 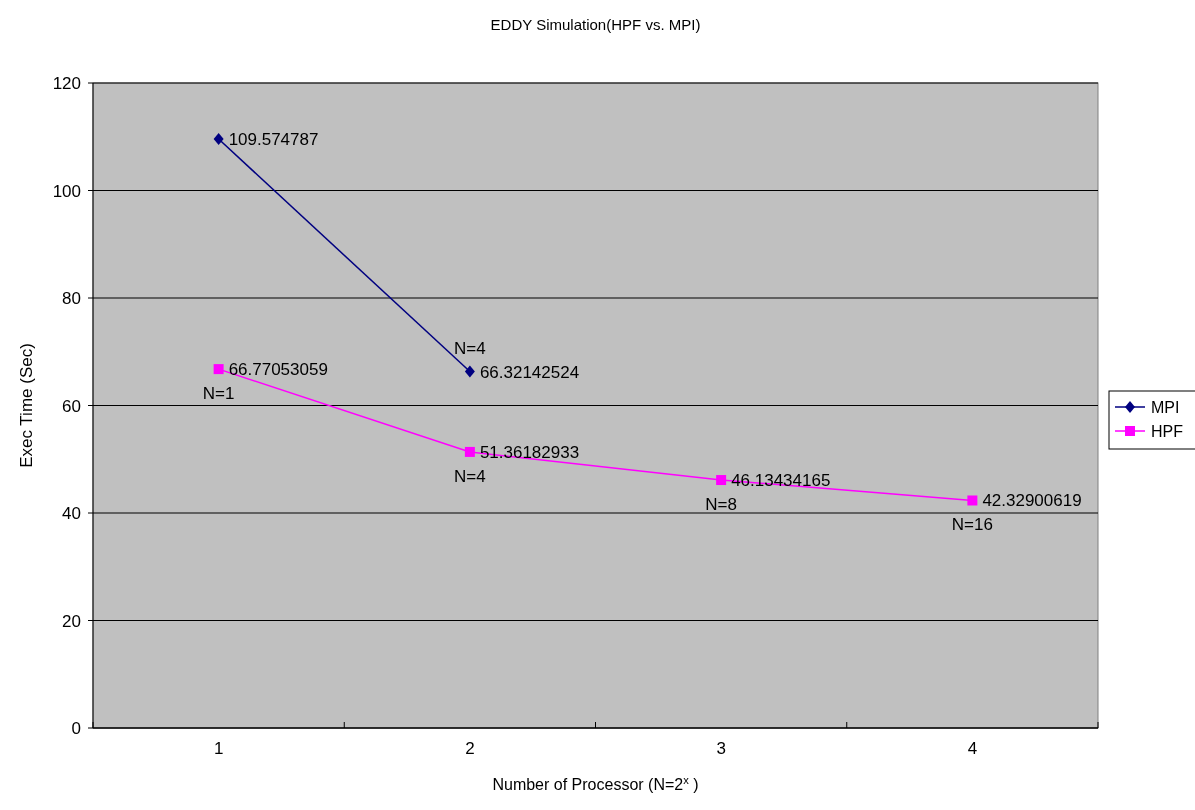 What do you see at coordinates (529, 372) in the screenshot?
I see `data-label: 66.32142524` at bounding box center [529, 372].